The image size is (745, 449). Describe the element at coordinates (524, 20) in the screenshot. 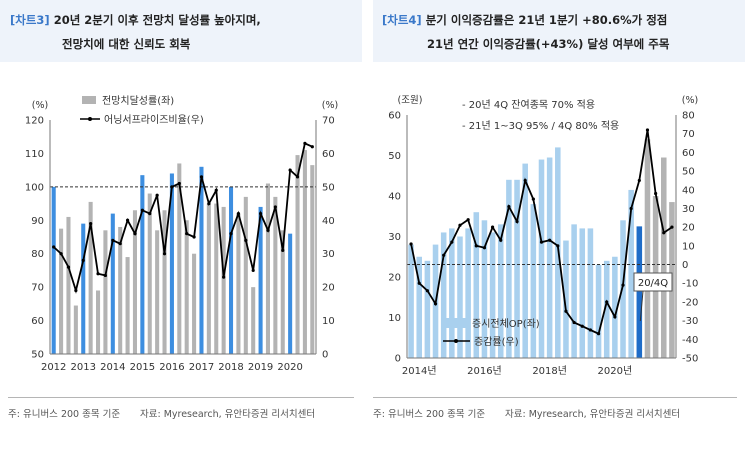

I see `right-title-line1: [차트4] 분기 이익증감률은 21년 1분기 +80.6%가 정점` at that location.